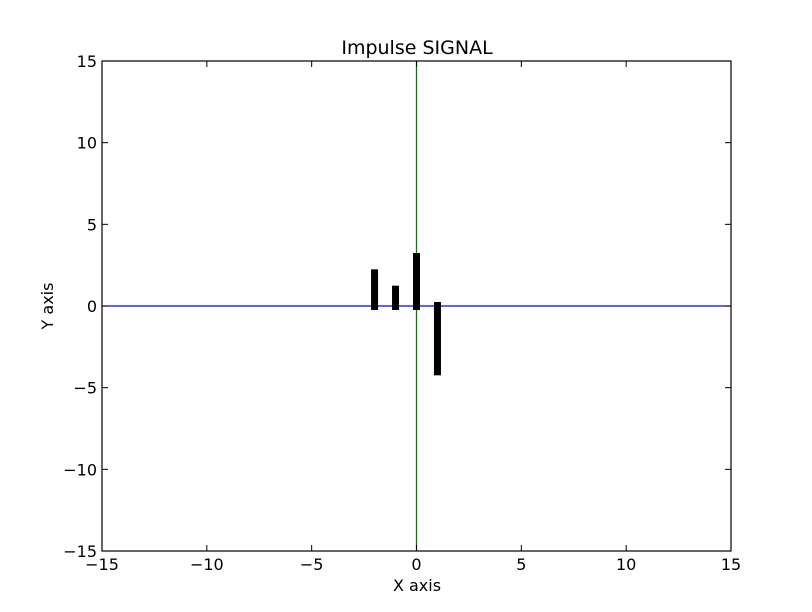 Image resolution: width=812 pixels, height=612 pixels. What do you see at coordinates (85, 388) in the screenshot?
I see `y-tick-label: −5` at bounding box center [85, 388].